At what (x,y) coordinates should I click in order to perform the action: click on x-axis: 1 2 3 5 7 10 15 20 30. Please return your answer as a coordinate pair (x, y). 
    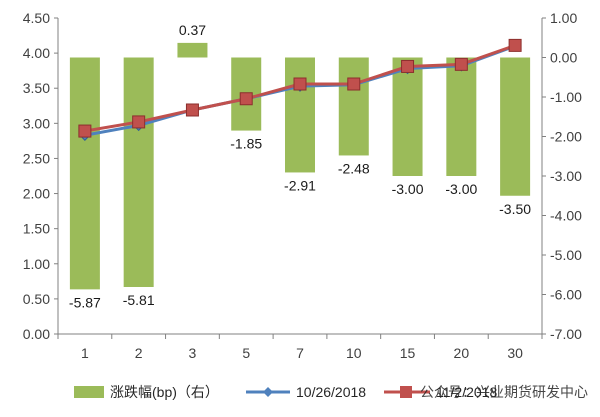
    Looking at the image, I should click on (300, 347).